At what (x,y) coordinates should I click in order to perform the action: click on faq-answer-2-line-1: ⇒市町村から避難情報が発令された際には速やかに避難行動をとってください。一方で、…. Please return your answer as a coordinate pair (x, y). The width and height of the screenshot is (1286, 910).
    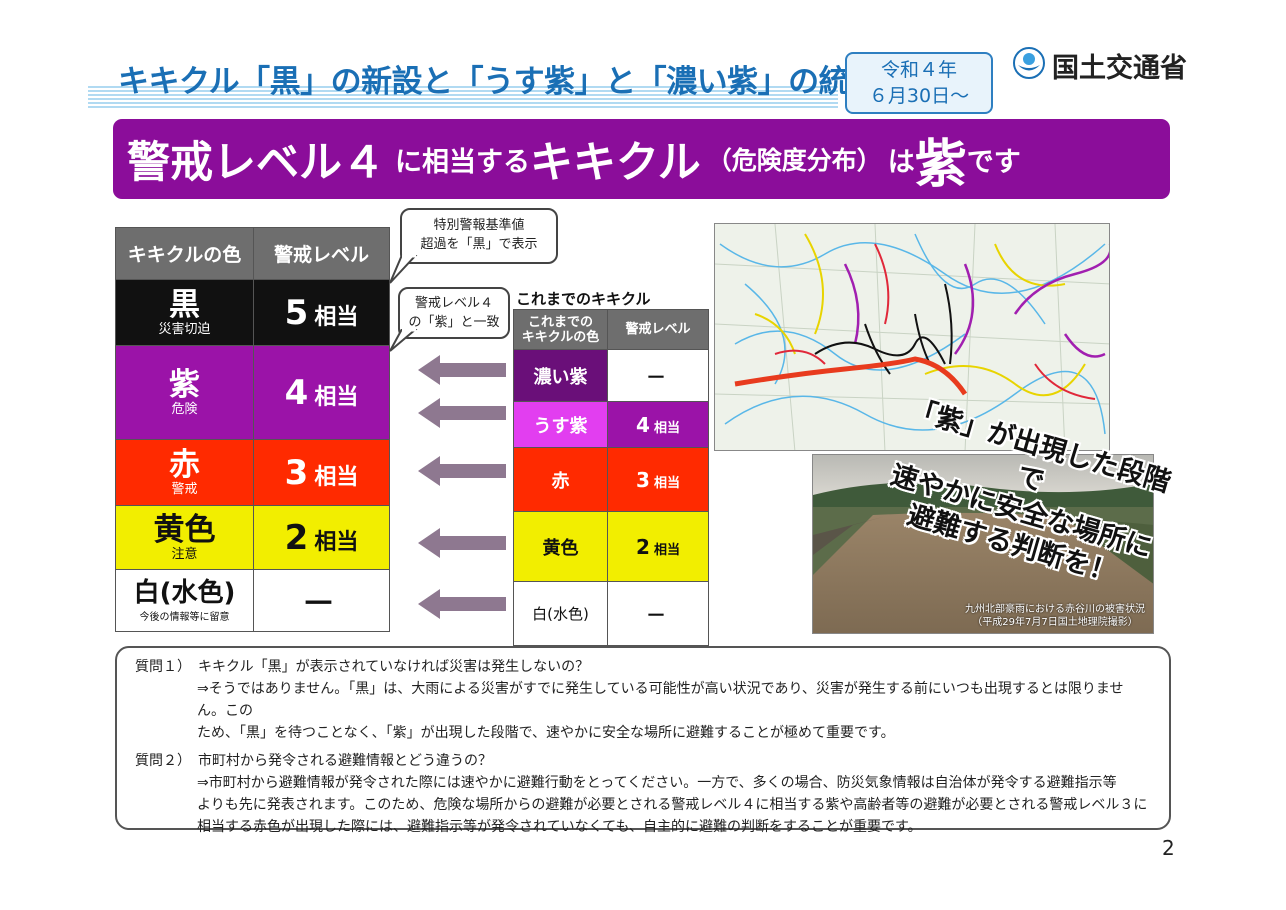
    Looking at the image, I should click on (657, 783).